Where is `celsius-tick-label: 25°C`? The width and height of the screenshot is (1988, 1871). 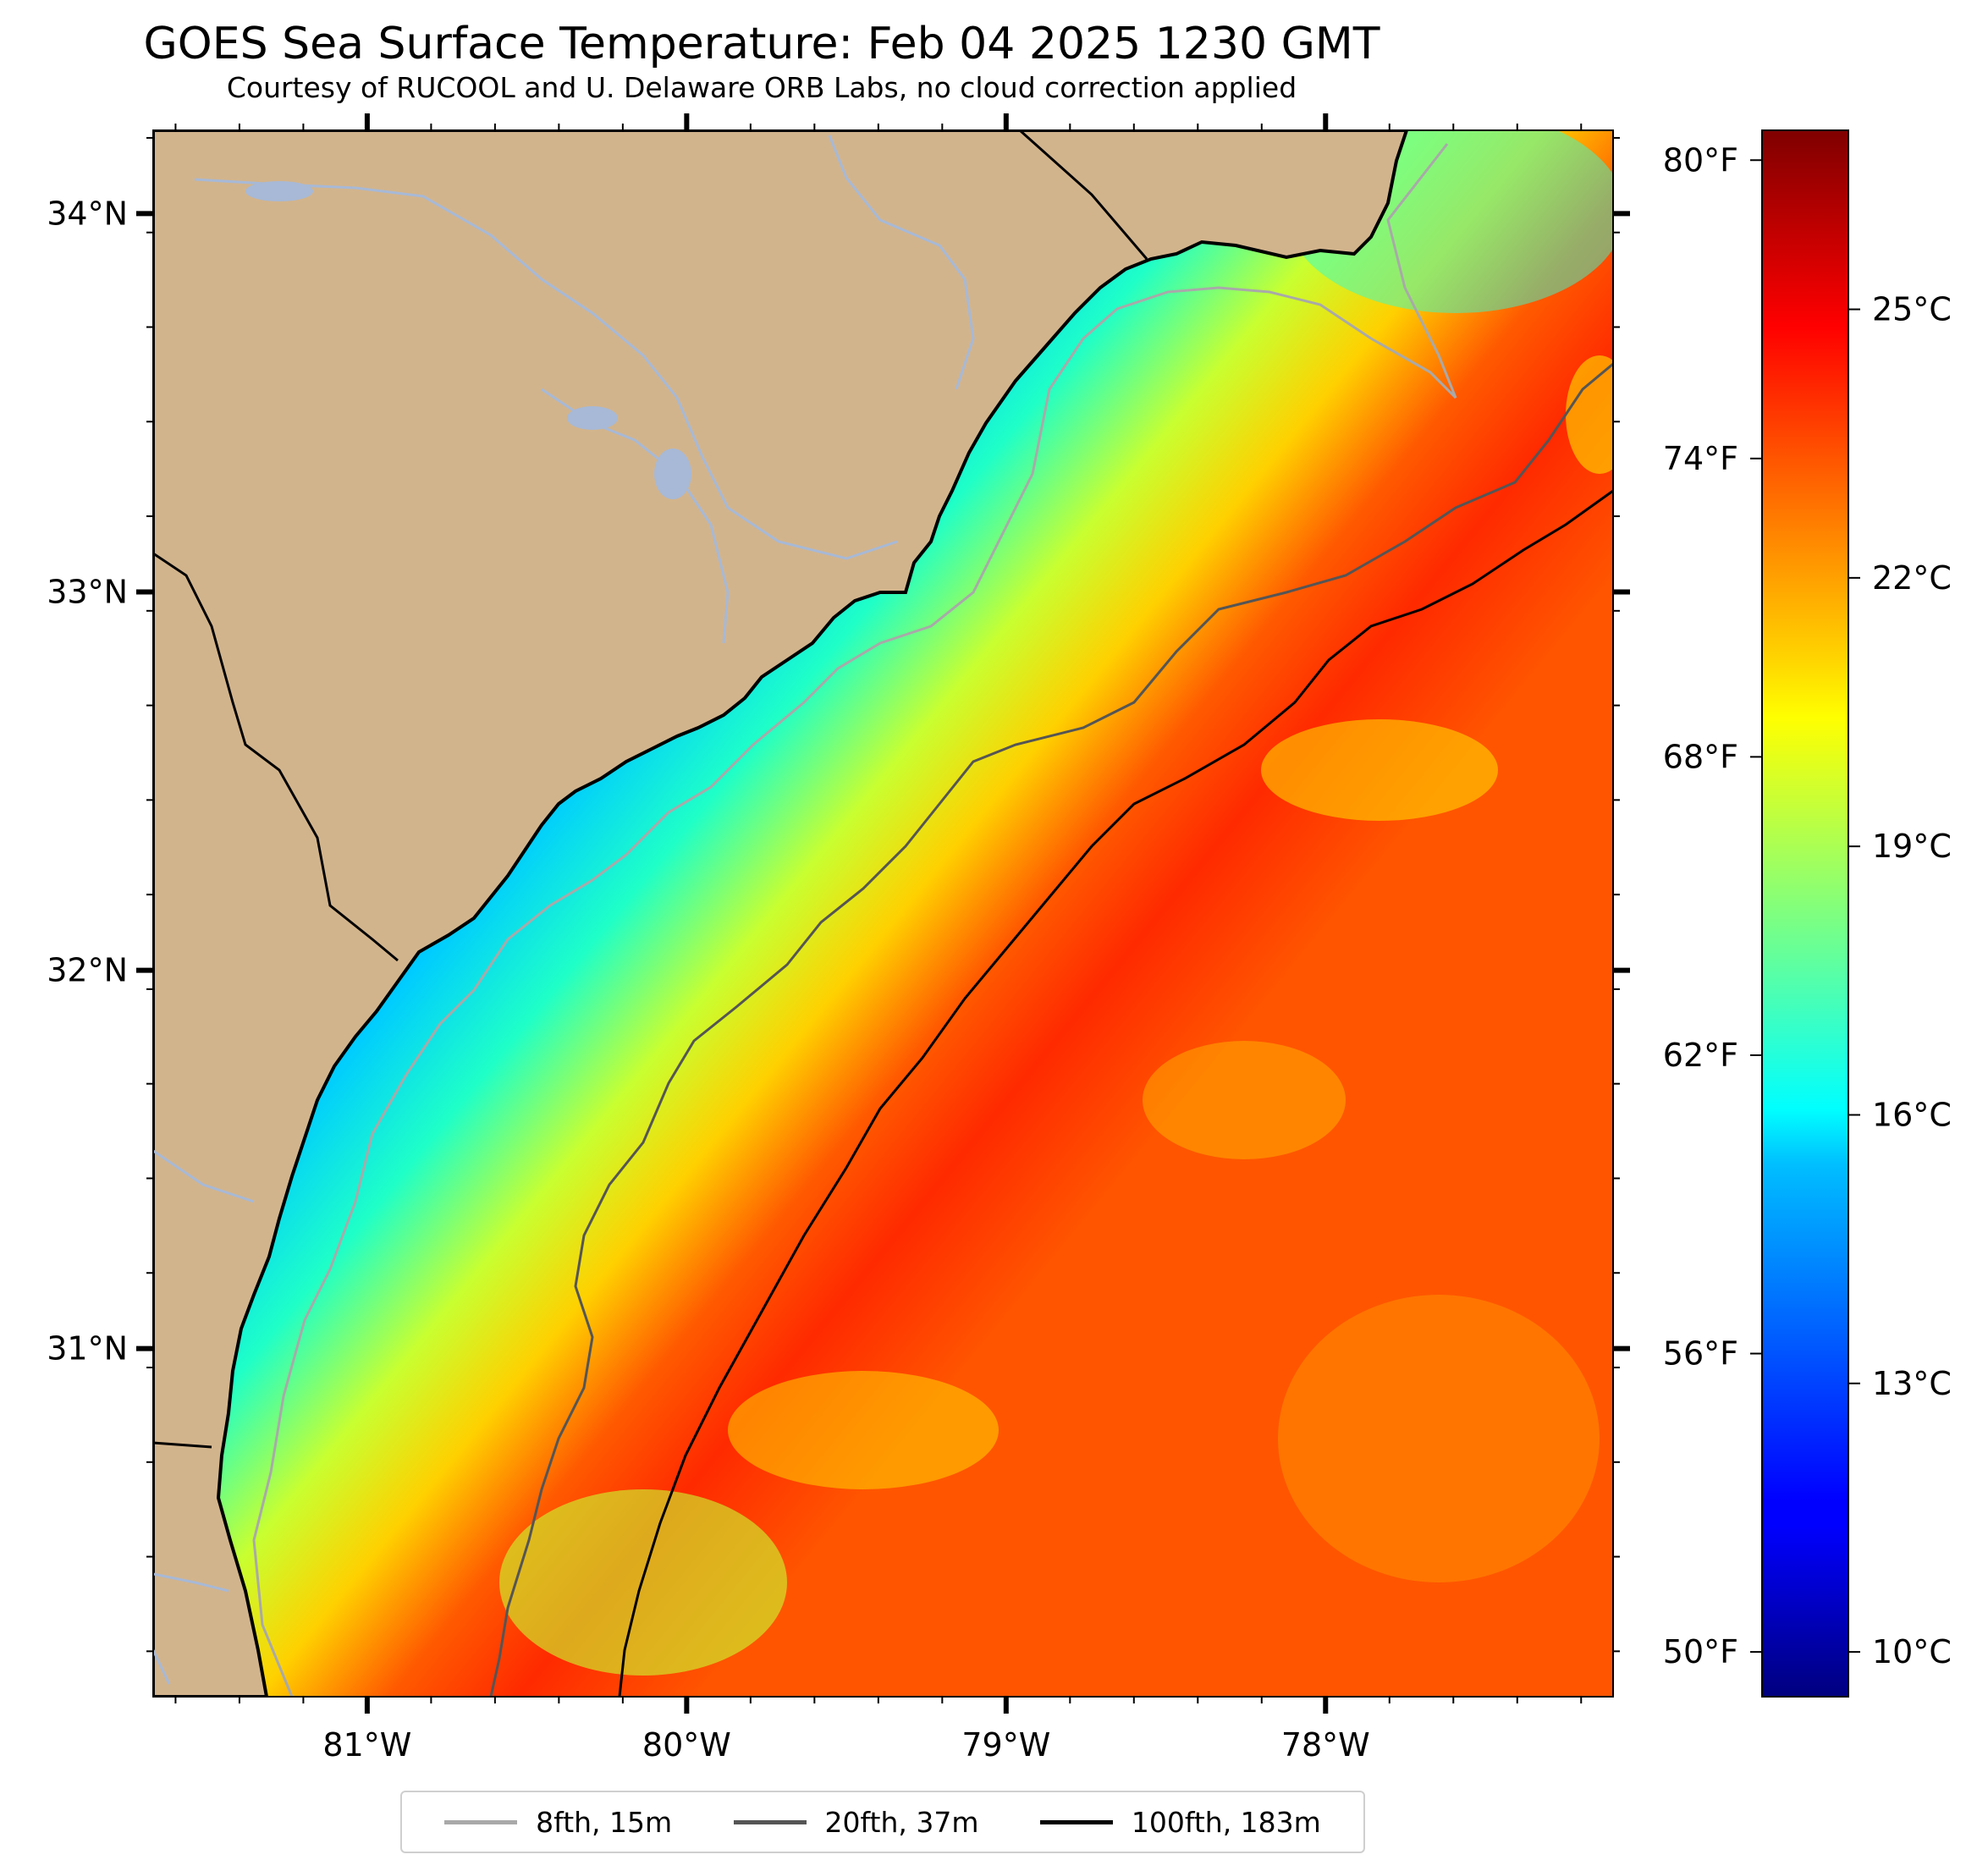 celsius-tick-label: 25°C is located at coordinates (1912, 309).